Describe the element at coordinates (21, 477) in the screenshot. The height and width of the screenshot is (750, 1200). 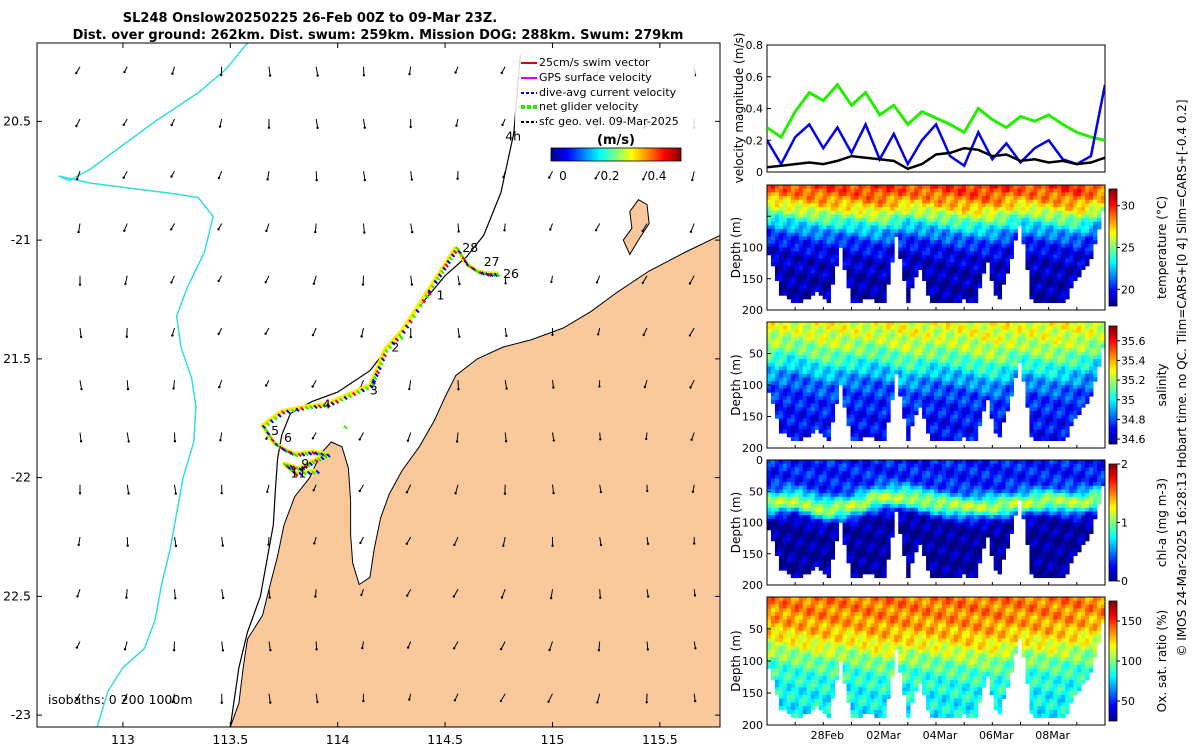
I see `map-ytick-label: -22` at that location.